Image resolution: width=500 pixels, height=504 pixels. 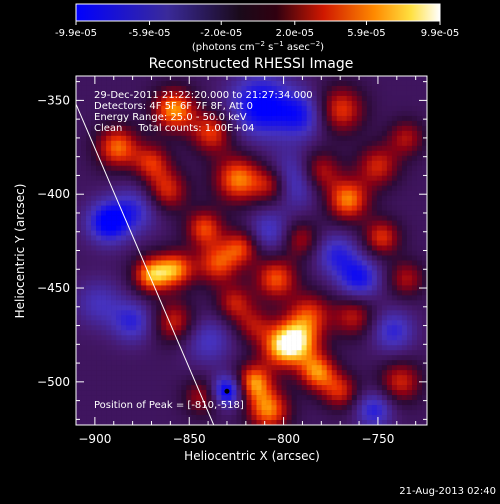 What do you see at coordinates (226, 391) in the screenshot?
I see `peak-marker` at bounding box center [226, 391].